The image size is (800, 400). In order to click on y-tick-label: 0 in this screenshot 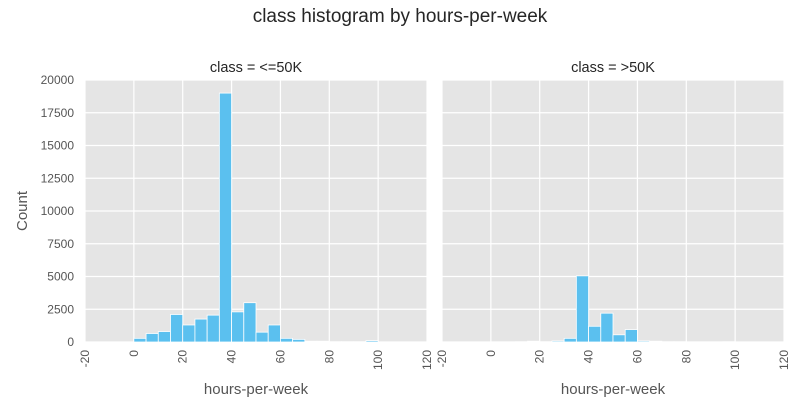, I will do `click(70, 342)`.